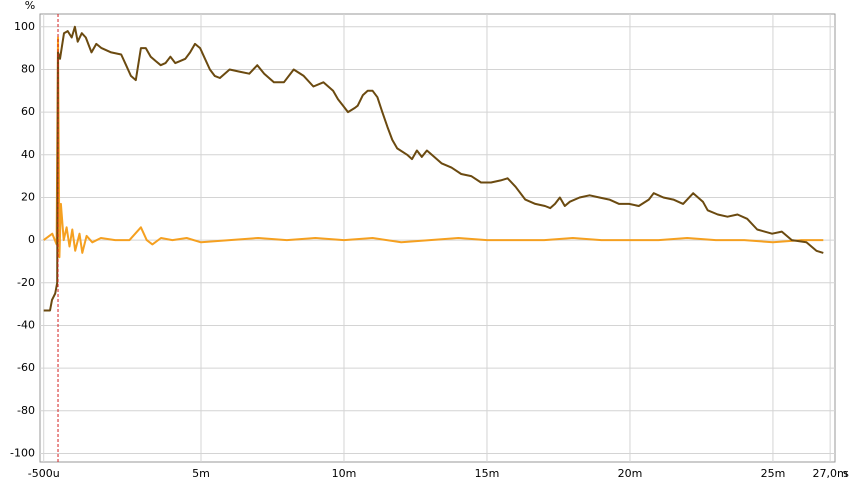 The image size is (854, 485). I want to click on x-tick-label: -500u, so click(44, 473).